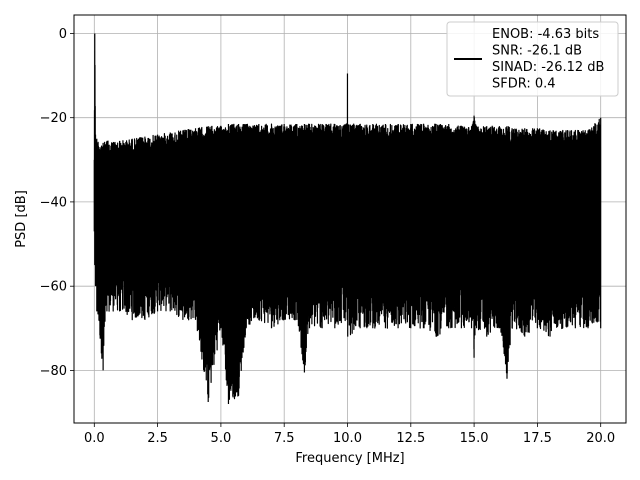 This screenshot has height=480, width=640. Describe the element at coordinates (53, 287) in the screenshot. I see `y-tick-label: −60` at that location.